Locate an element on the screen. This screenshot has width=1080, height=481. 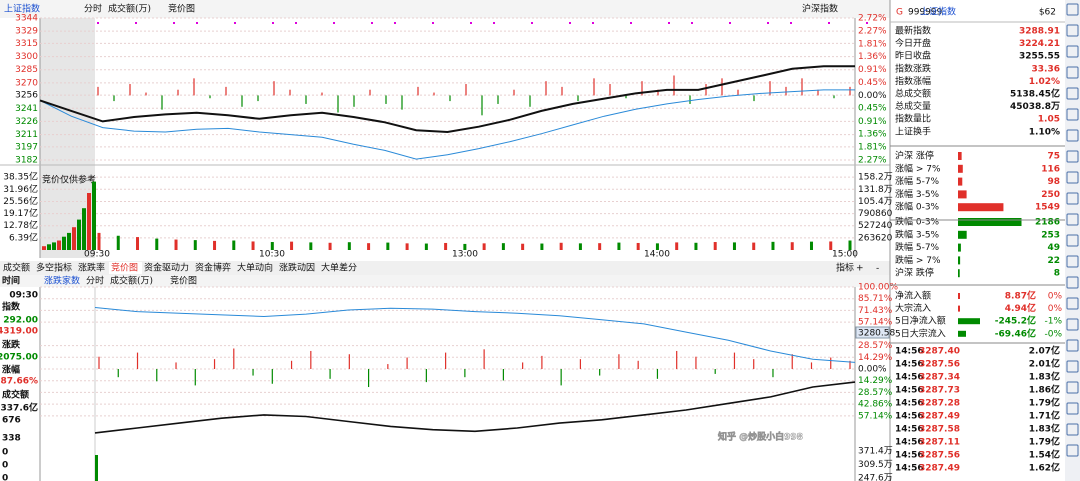
spike-bar is located at coordinates (96, 468).